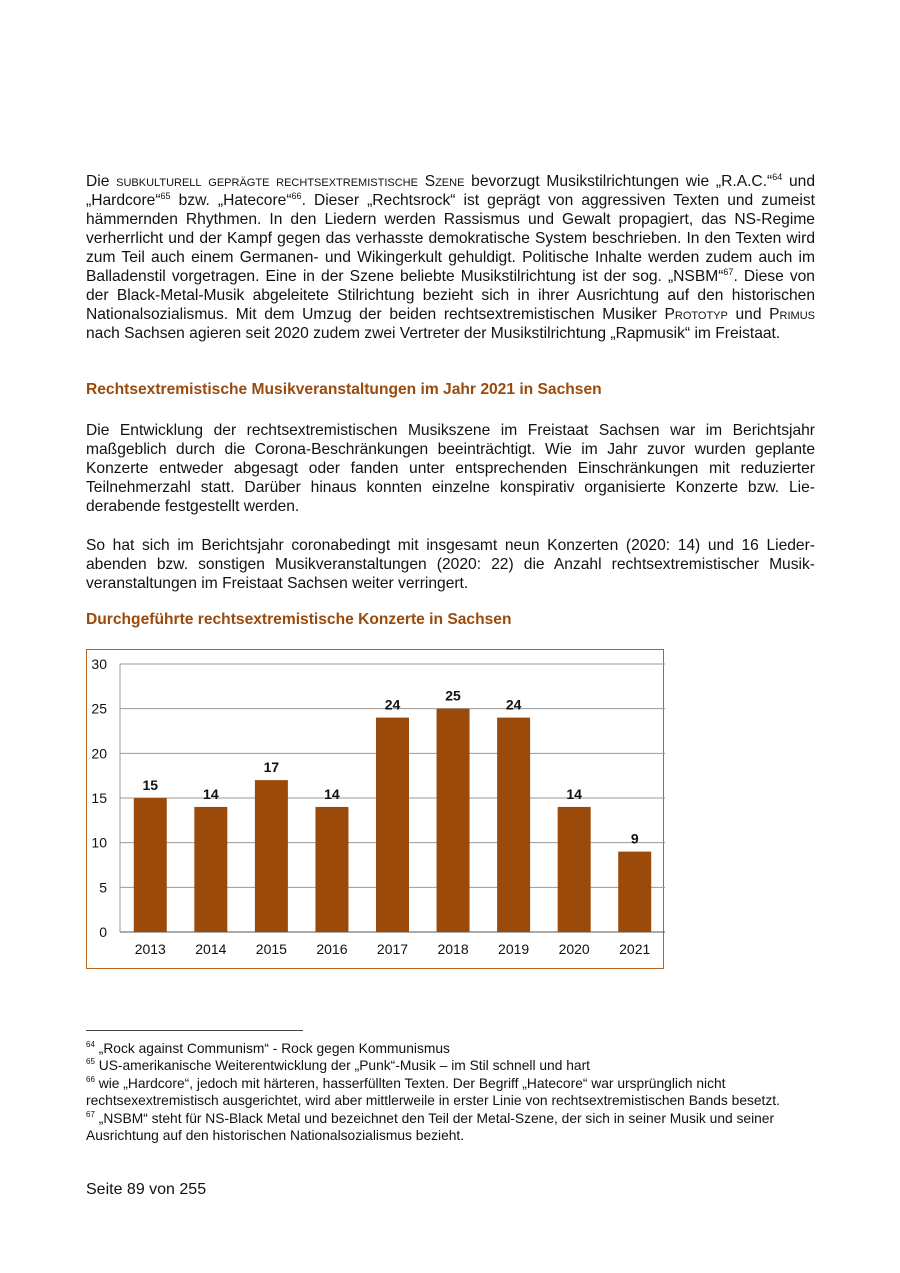 The image size is (900, 1273). I want to click on data-label: 25, so click(453, 696).